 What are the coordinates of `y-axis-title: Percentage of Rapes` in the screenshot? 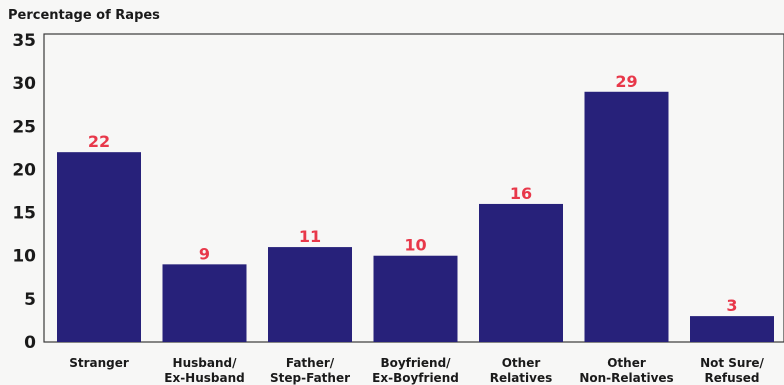 It's located at (84, 15).